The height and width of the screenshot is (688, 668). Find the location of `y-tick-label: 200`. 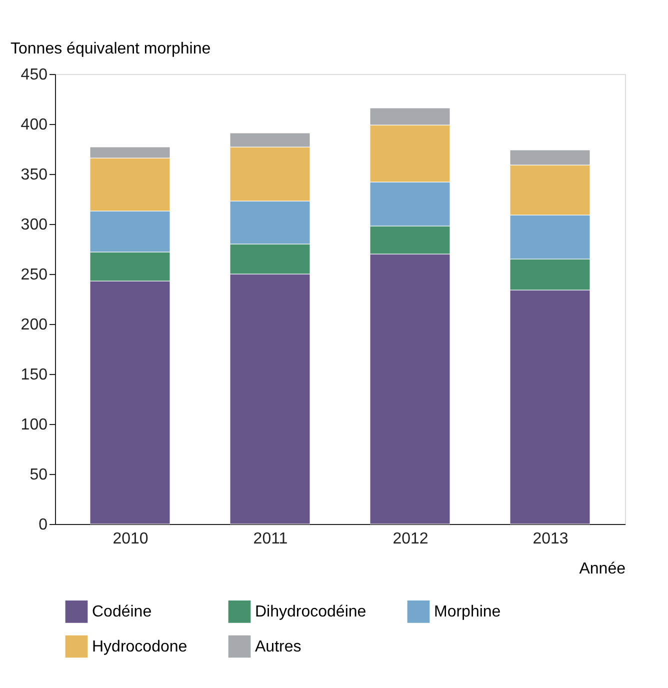

y-tick-label: 200 is located at coordinates (34, 325).